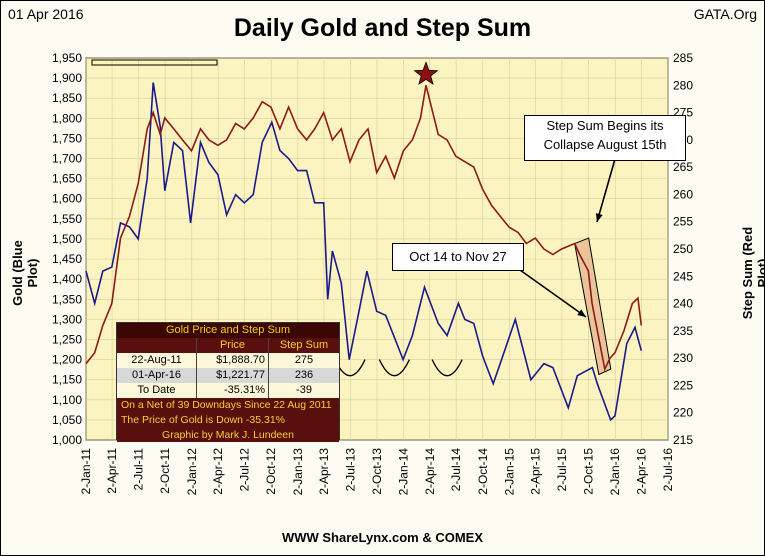 The width and height of the screenshot is (765, 556). What do you see at coordinates (456, 470) in the screenshot?
I see `x-tick-label: 2-Jul-14` at bounding box center [456, 470].